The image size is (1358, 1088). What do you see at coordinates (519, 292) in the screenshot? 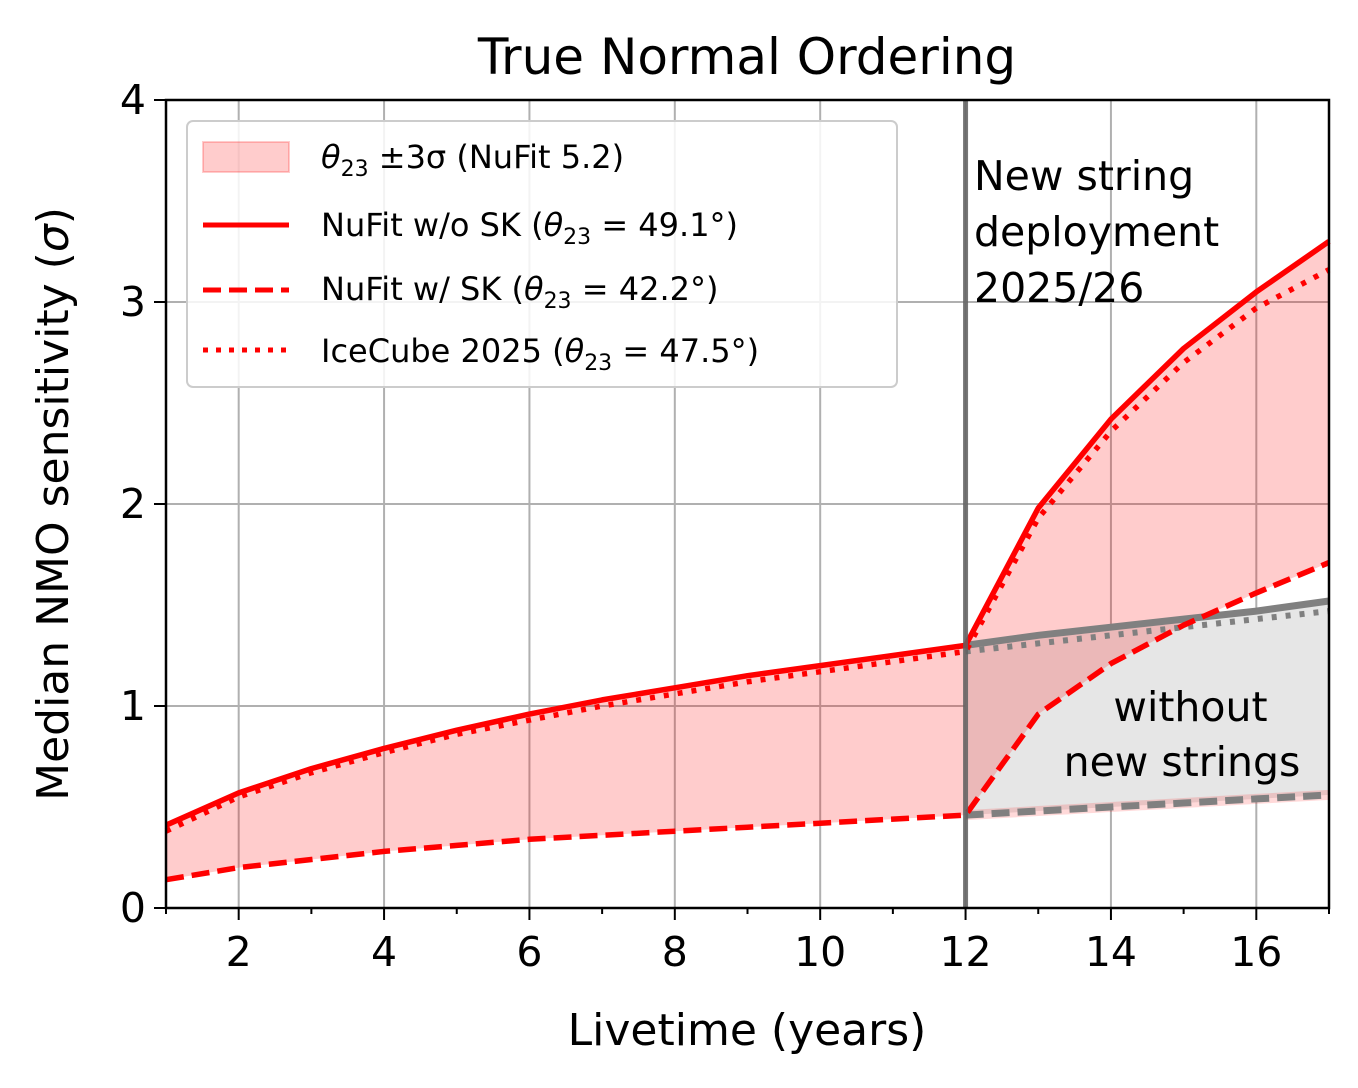
I see `legend-dashed-label: NuFit w/ SK (θ23 = 42.2°)` at bounding box center [519, 292].